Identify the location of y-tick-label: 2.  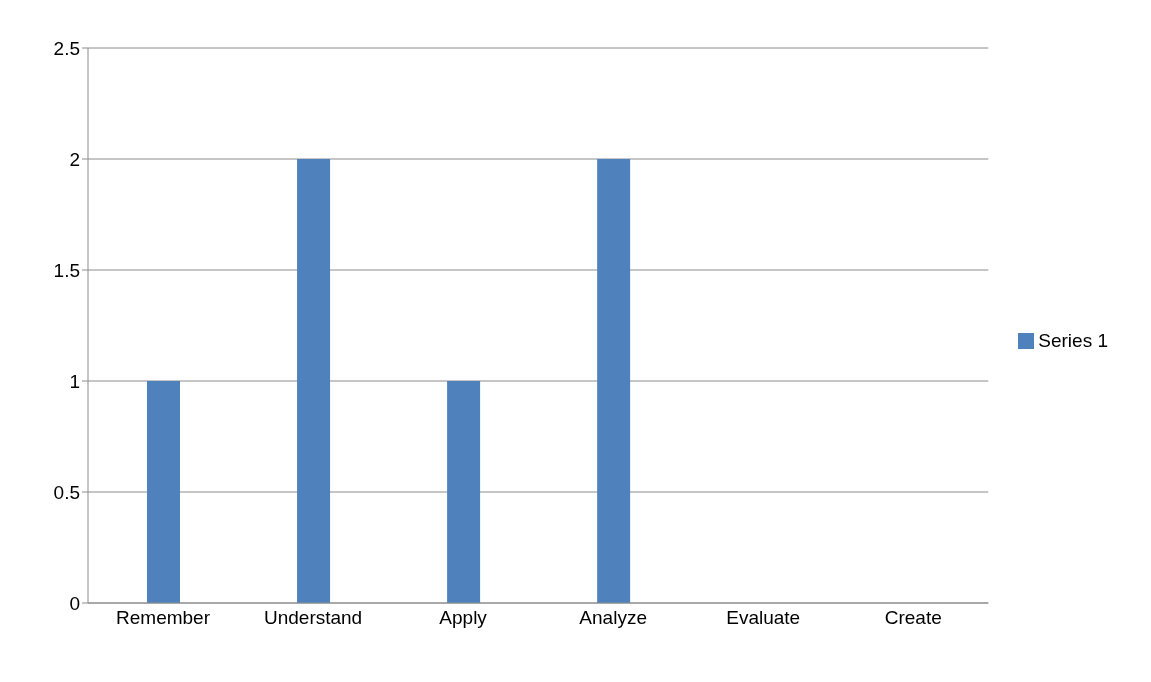
(74, 159).